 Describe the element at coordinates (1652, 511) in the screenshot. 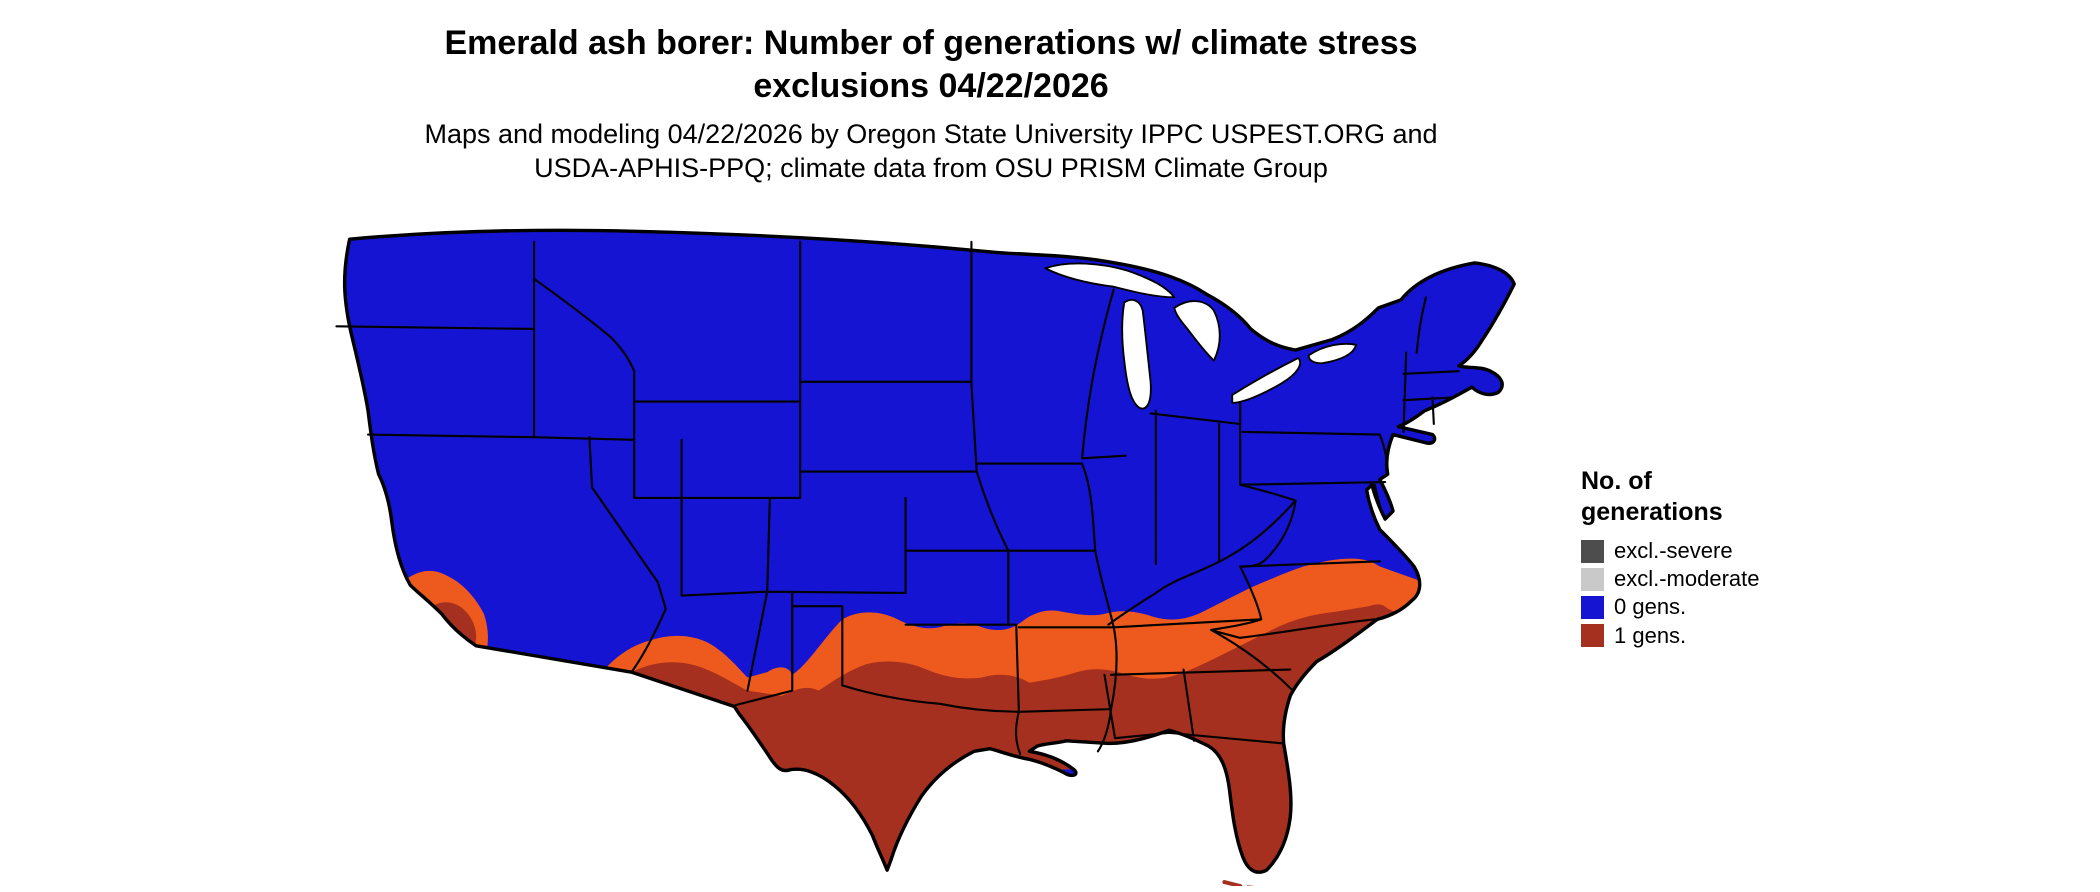

I see `legend-title-line2: generations` at that location.